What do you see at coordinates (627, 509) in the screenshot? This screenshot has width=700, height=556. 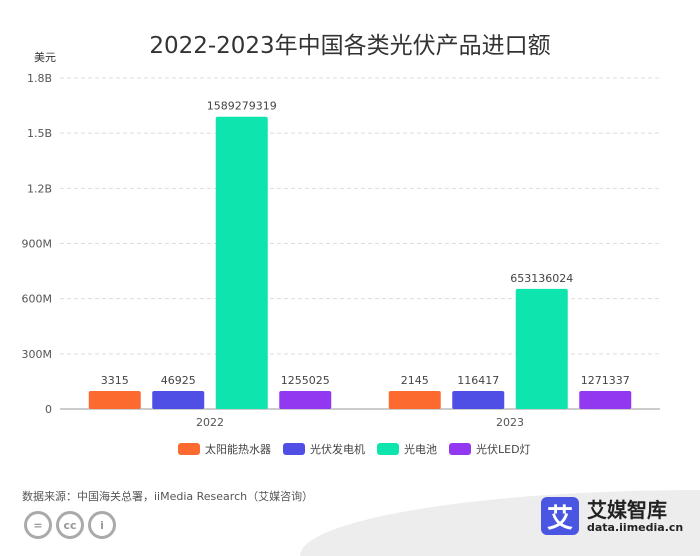 I see `logo-name: 艾媒智库` at bounding box center [627, 509].